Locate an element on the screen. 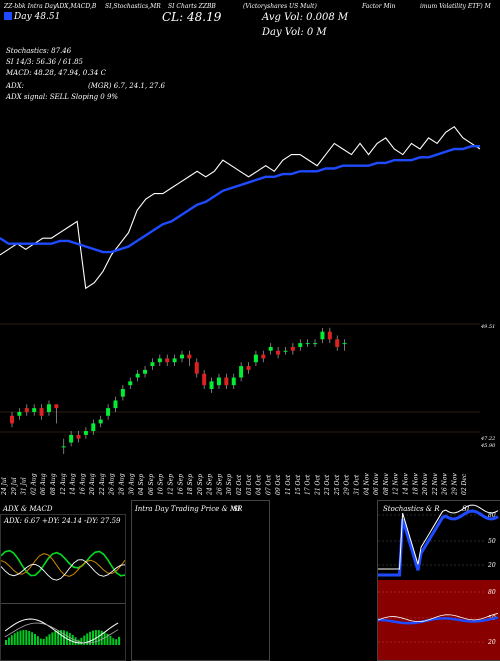 This screenshot has width=500, height=661. date-tick-label: 26 Sep is located at coordinates (219, 485).